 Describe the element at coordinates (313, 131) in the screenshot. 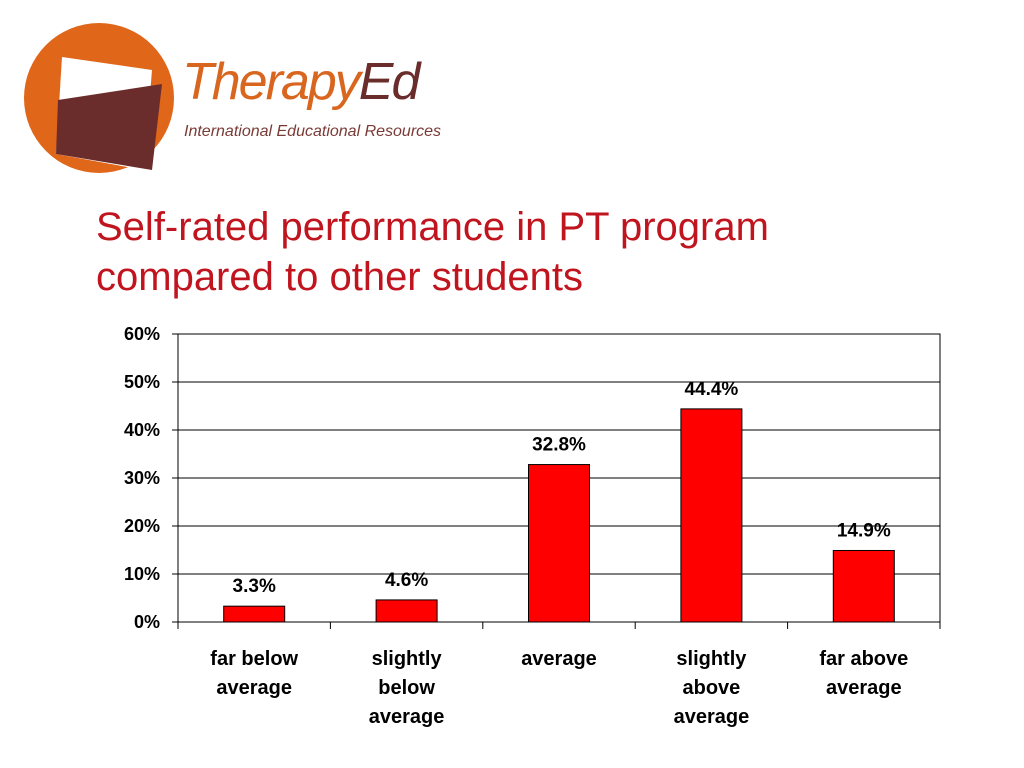

I see `brand-tagline: International Educational Resources` at that location.